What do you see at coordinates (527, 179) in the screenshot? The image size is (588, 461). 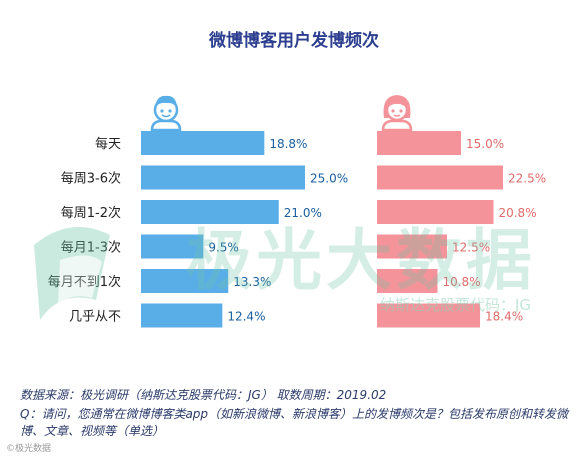 I see `female-value-label: 22.5%` at bounding box center [527, 179].